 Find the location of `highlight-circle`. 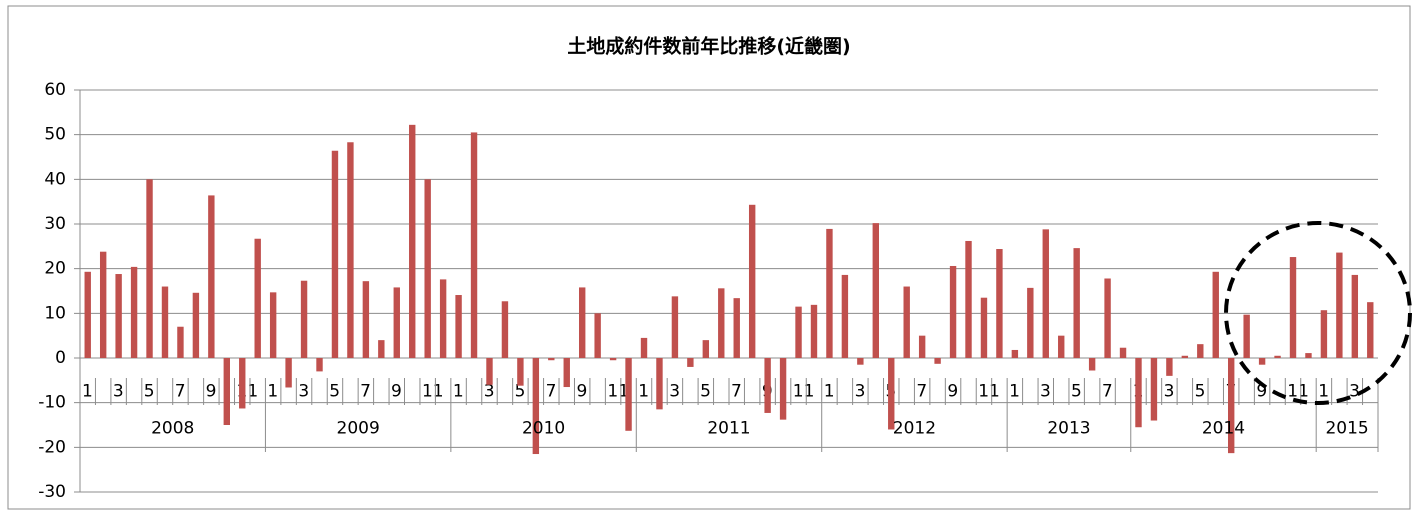

highlight-circle is located at coordinates (1318, 313).